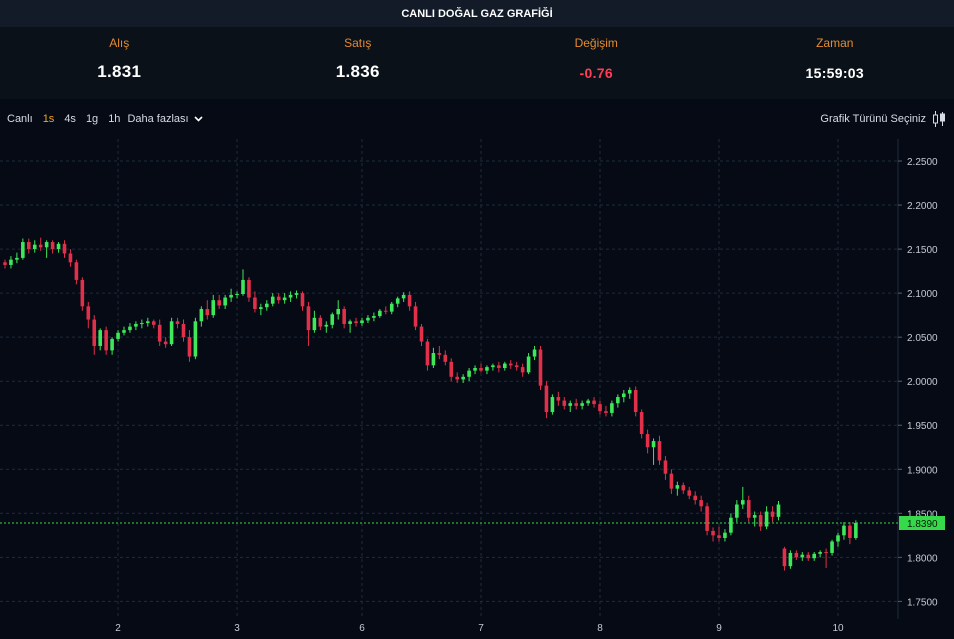 This screenshot has width=954, height=639. What do you see at coordinates (922, 602) in the screenshot?
I see `y-tick-label: 1.7500` at bounding box center [922, 602].